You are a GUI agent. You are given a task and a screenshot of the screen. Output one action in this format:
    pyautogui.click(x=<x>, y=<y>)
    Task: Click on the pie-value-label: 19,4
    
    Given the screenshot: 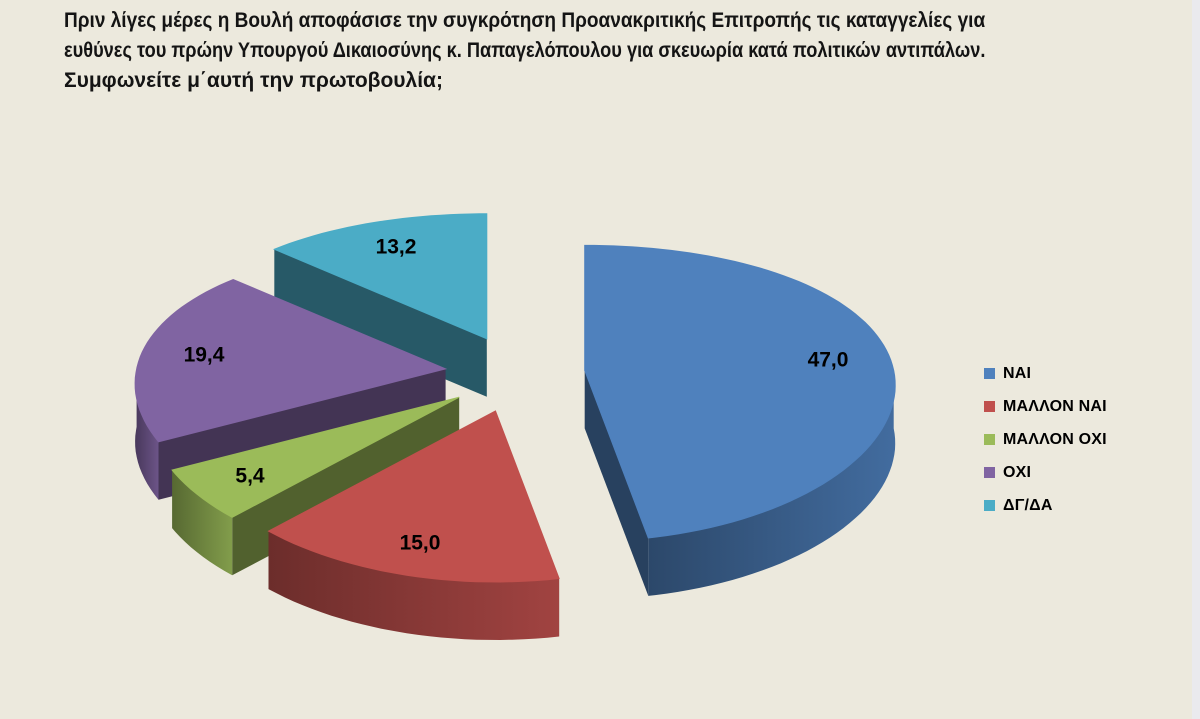 What is the action you would take?
    pyautogui.click(x=204, y=354)
    